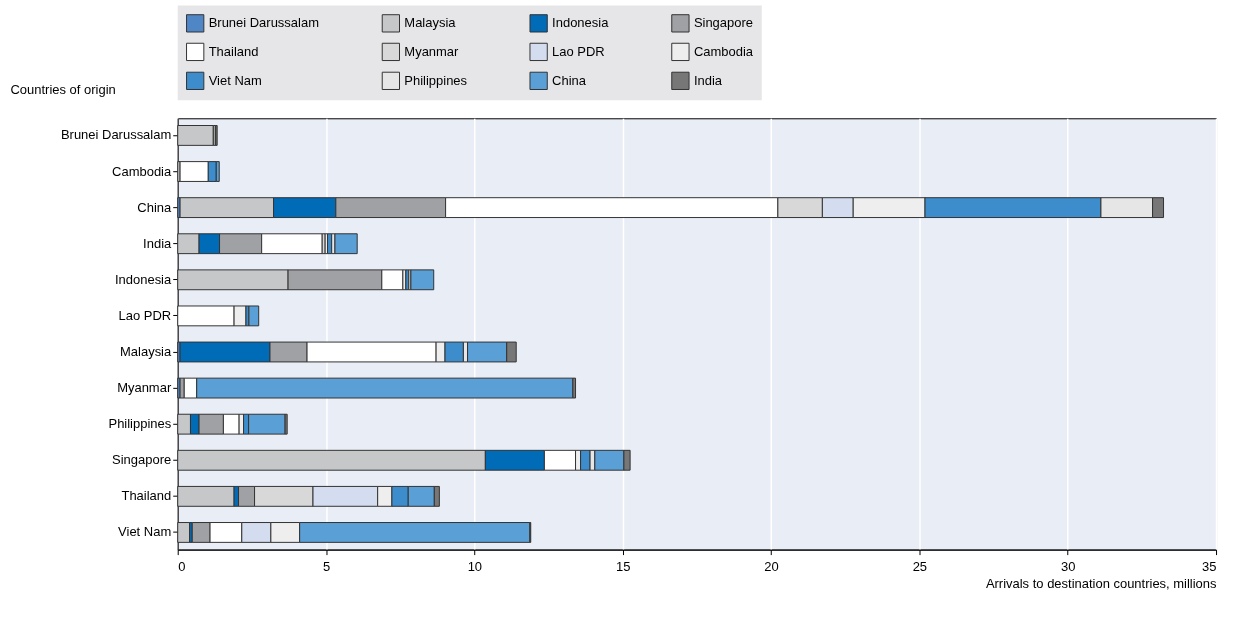 This screenshot has height=638, width=1237. Describe the element at coordinates (233, 51) in the screenshot. I see `legend-label: Thailand` at that location.